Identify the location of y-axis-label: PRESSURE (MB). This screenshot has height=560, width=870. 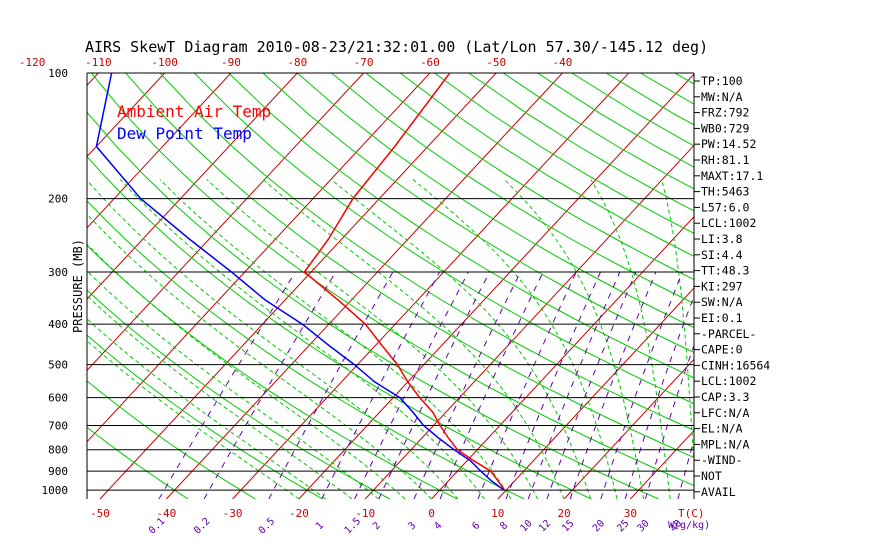
(78, 286).